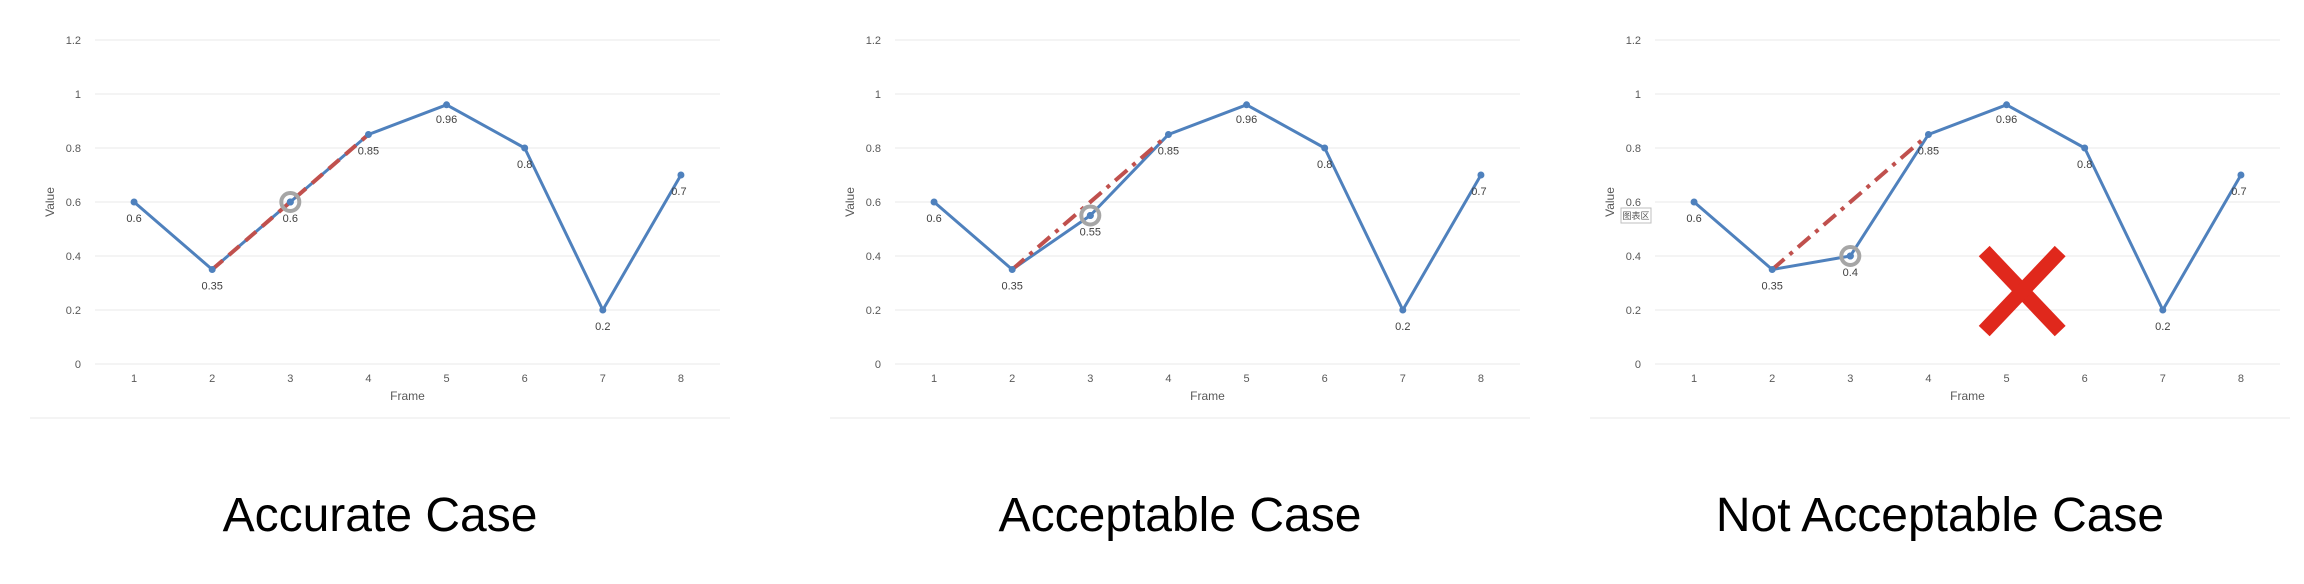 This screenshot has height=584, width=2304. I want to click on chart-area-tag: 图表区, so click(1635, 215).